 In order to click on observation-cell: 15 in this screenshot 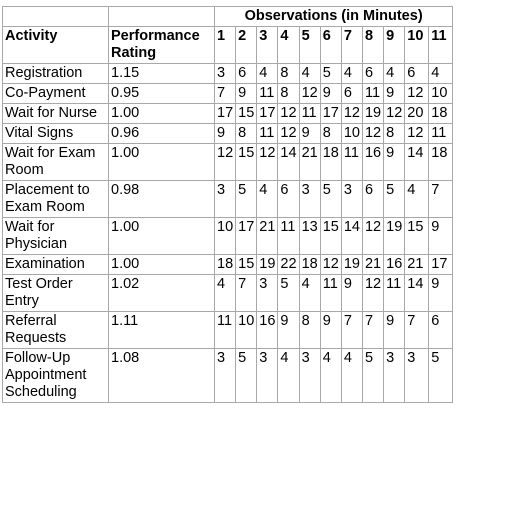, I will do `click(246, 162)`.